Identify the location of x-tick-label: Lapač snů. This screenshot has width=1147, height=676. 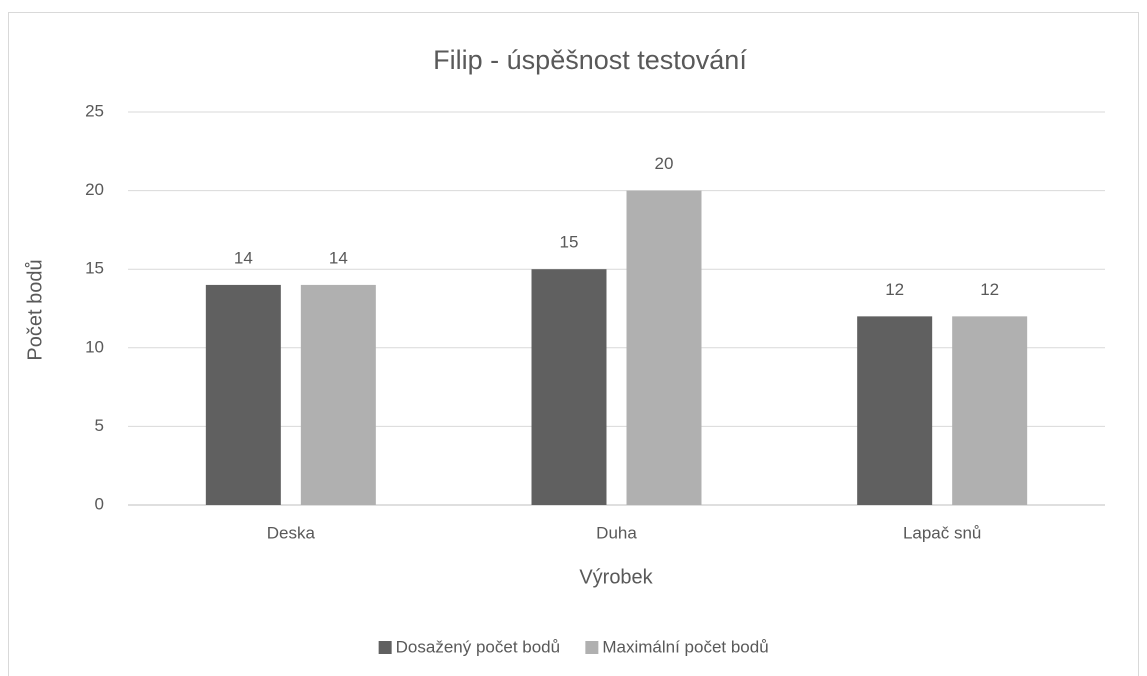
(942, 532).